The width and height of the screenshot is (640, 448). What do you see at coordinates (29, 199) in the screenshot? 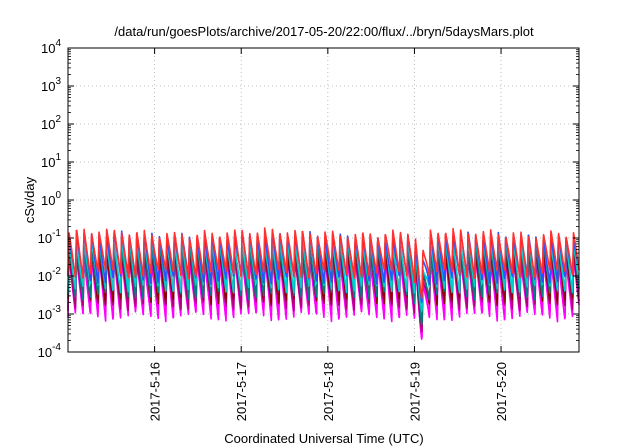
I see `y-axis-label: cSv/day` at bounding box center [29, 199].